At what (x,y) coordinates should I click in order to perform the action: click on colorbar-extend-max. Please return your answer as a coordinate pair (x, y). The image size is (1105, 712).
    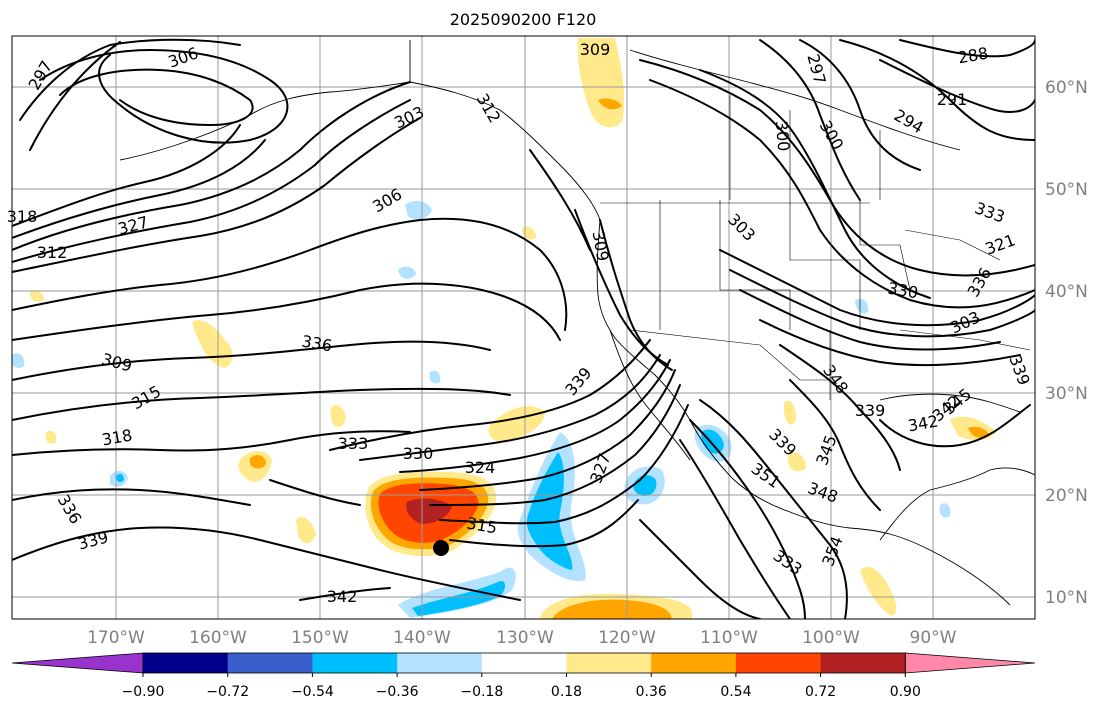
    Looking at the image, I should click on (970, 663).